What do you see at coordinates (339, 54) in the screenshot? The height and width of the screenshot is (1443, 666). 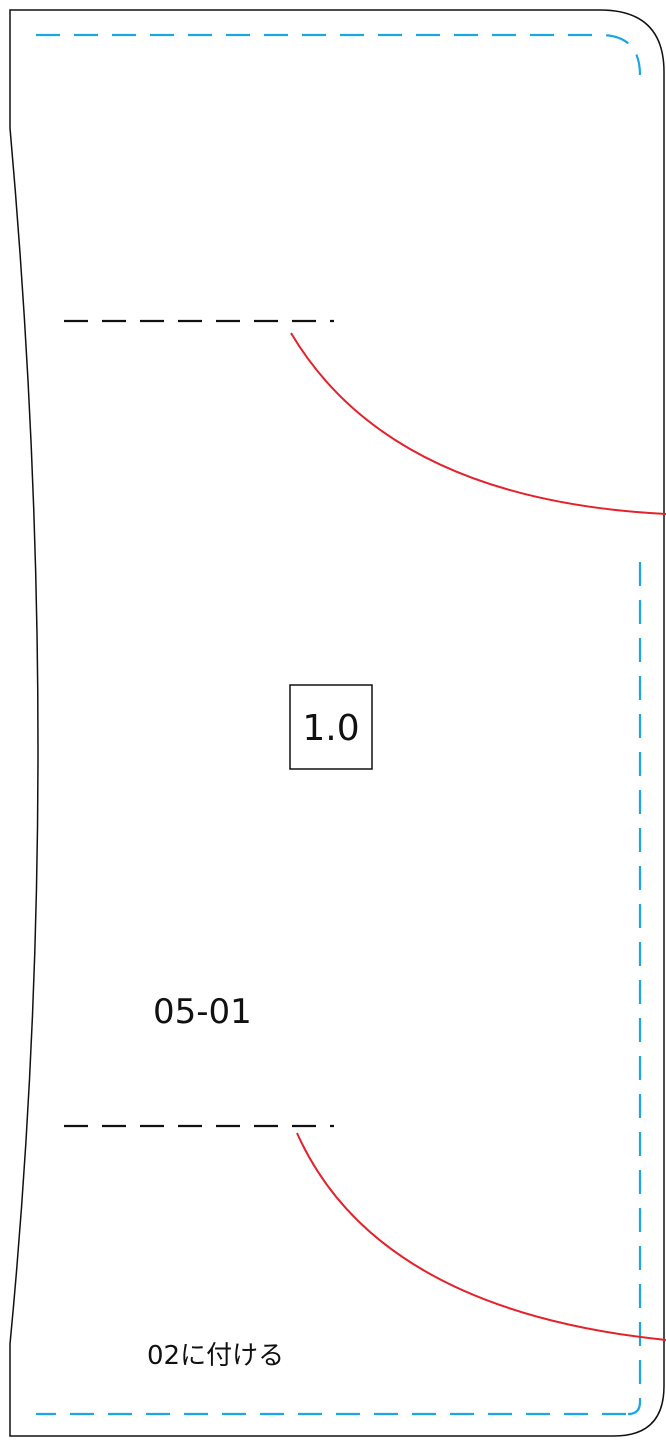 I see `seam-line-top` at bounding box center [339, 54].